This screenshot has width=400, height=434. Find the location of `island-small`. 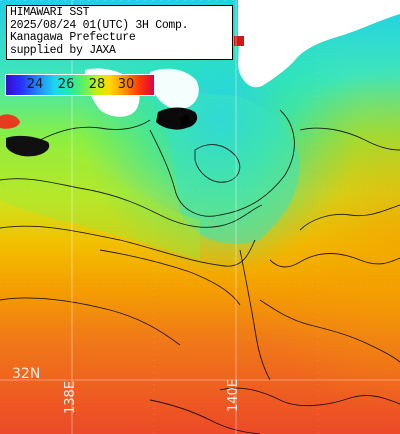

island-small is located at coordinates (185, 120).